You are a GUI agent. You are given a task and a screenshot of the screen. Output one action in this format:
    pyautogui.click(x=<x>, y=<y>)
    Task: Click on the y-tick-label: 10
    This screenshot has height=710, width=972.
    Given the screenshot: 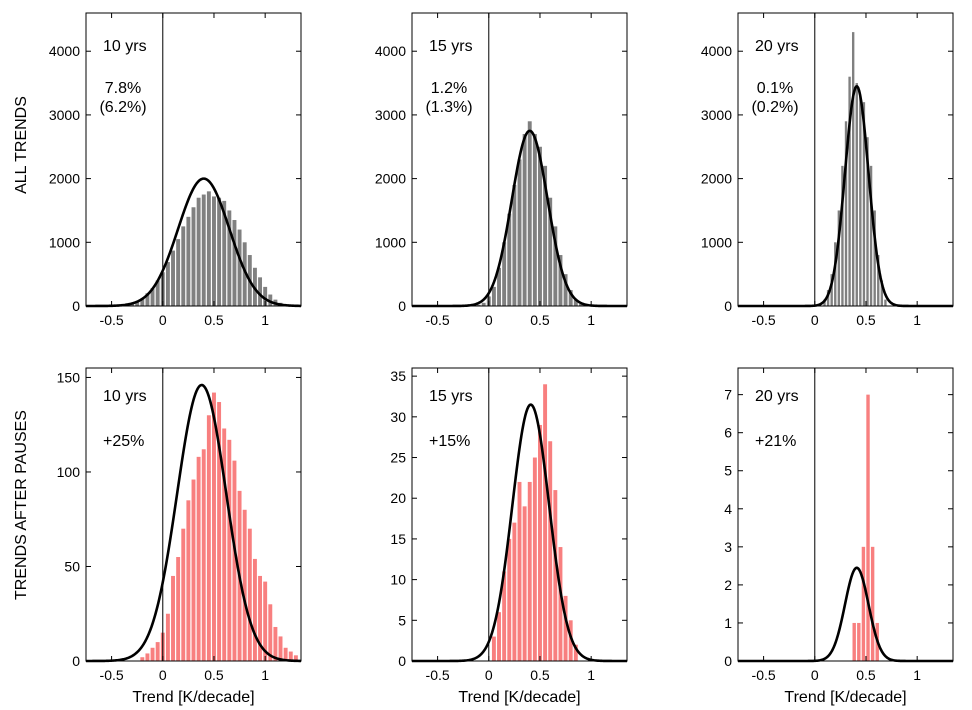 What is the action you would take?
    pyautogui.click(x=398, y=580)
    